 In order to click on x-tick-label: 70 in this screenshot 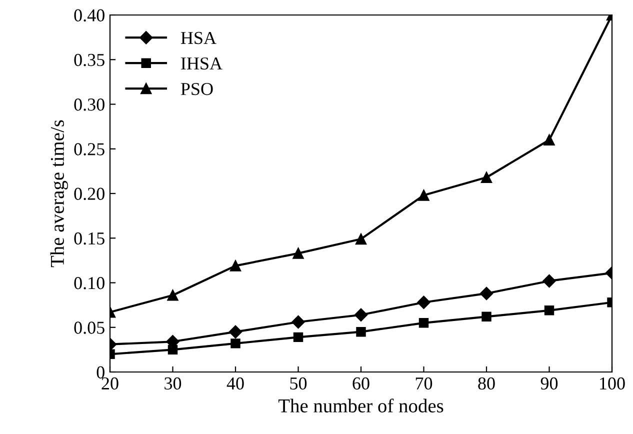, I will do `click(424, 383)`.